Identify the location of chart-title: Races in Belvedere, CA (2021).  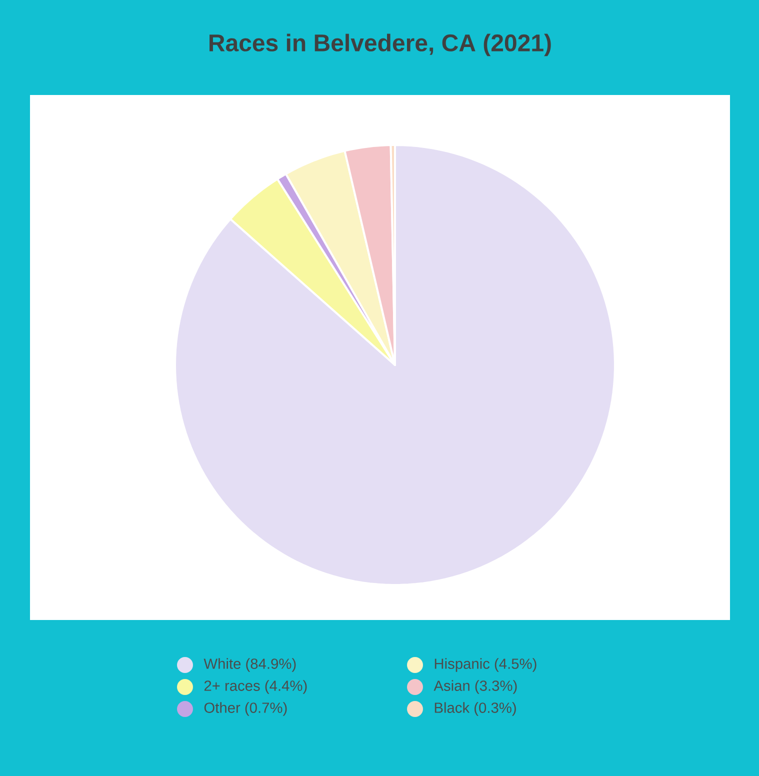
(380, 45).